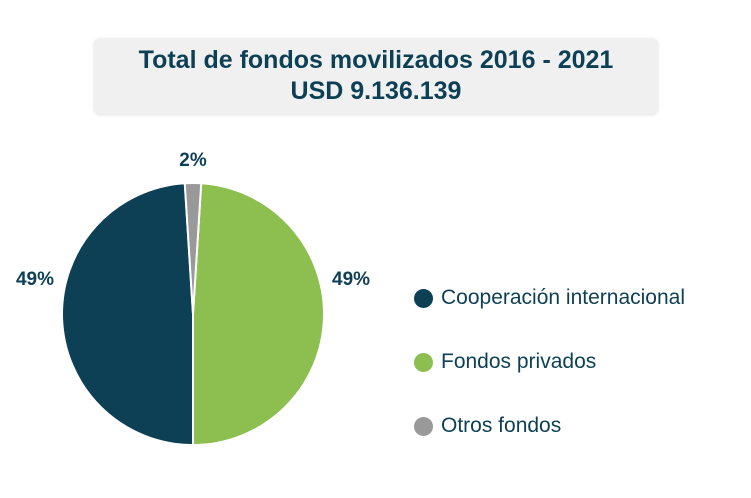 Image resolution: width=751 pixels, height=498 pixels. Describe the element at coordinates (563, 297) in the screenshot. I see `legend-label-cooperacion: Cooperación internacional` at that location.